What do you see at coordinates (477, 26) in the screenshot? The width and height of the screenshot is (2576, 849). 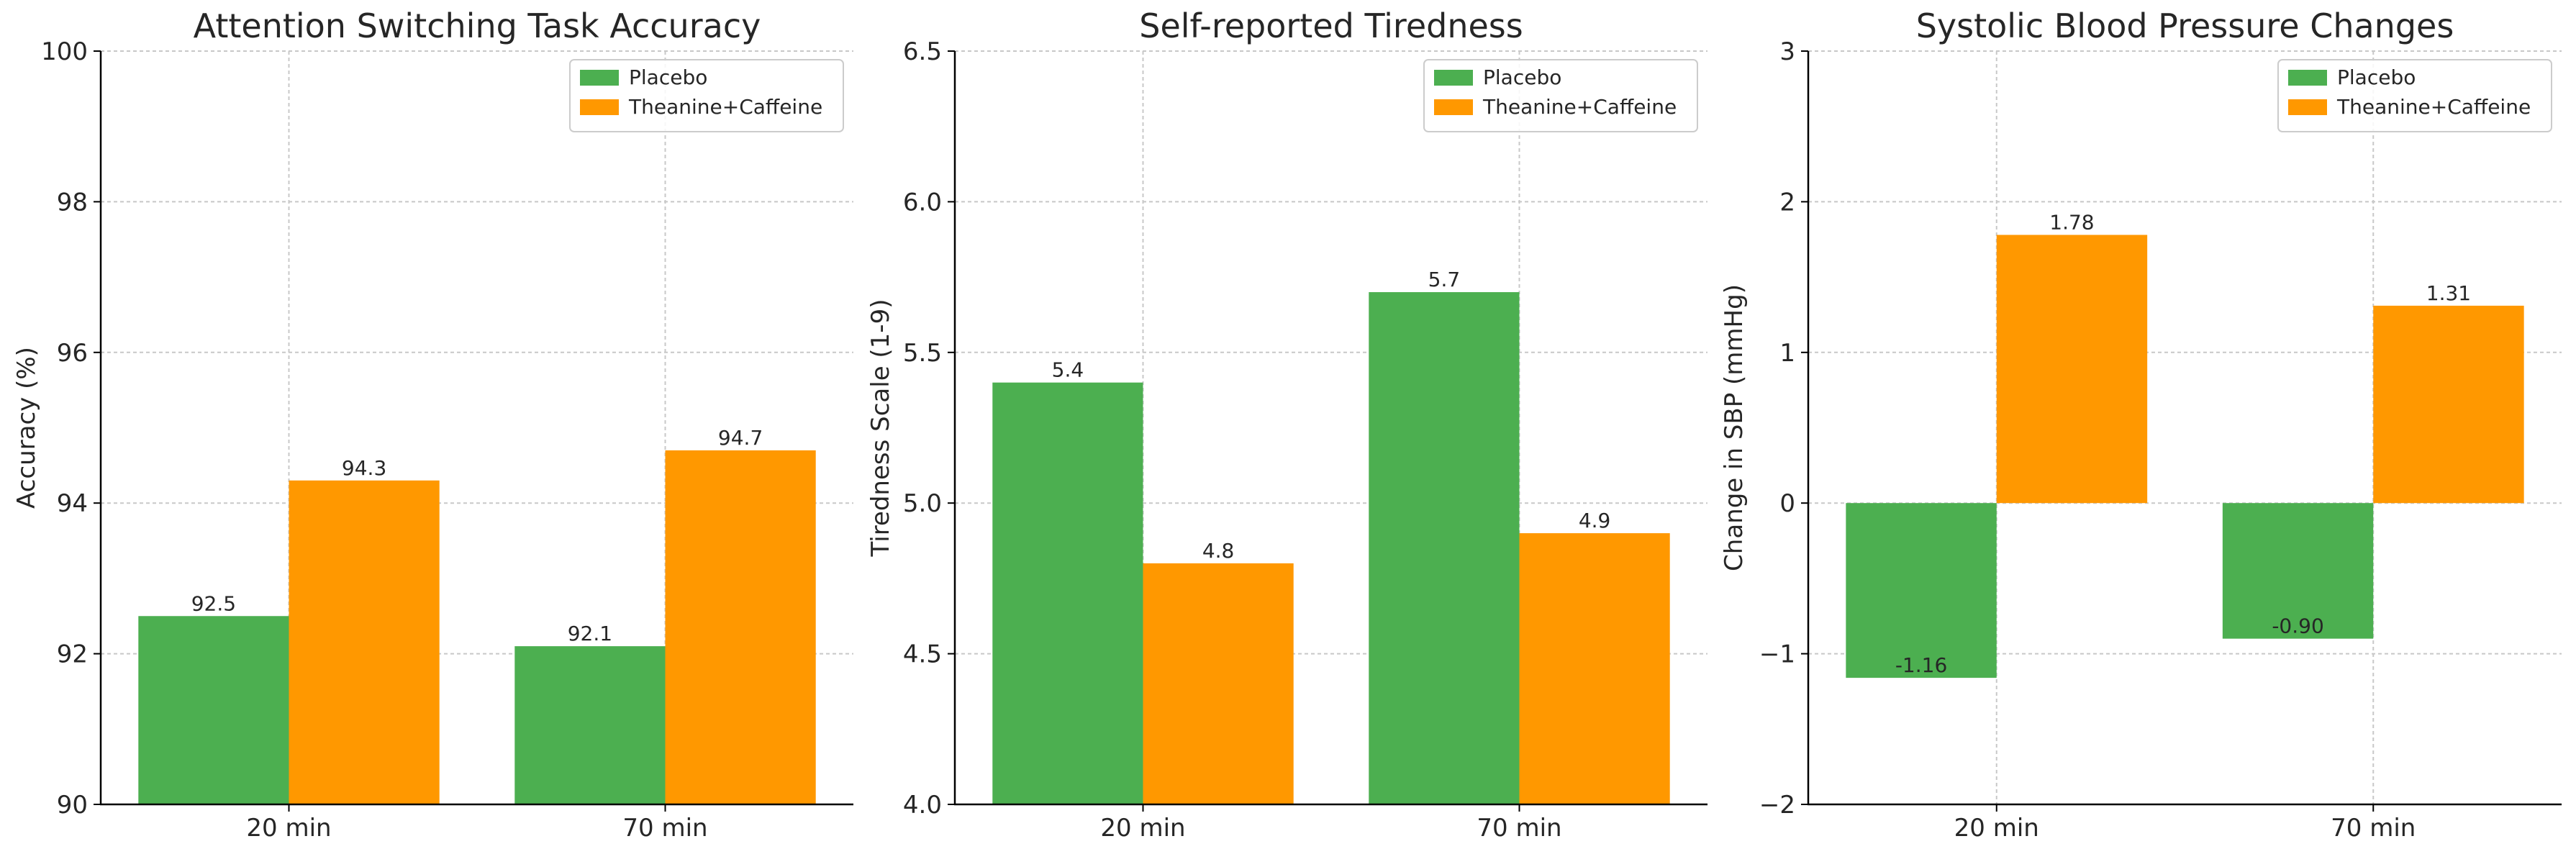 I see `chart-title: Attention Switching Task Accuracy` at bounding box center [477, 26].